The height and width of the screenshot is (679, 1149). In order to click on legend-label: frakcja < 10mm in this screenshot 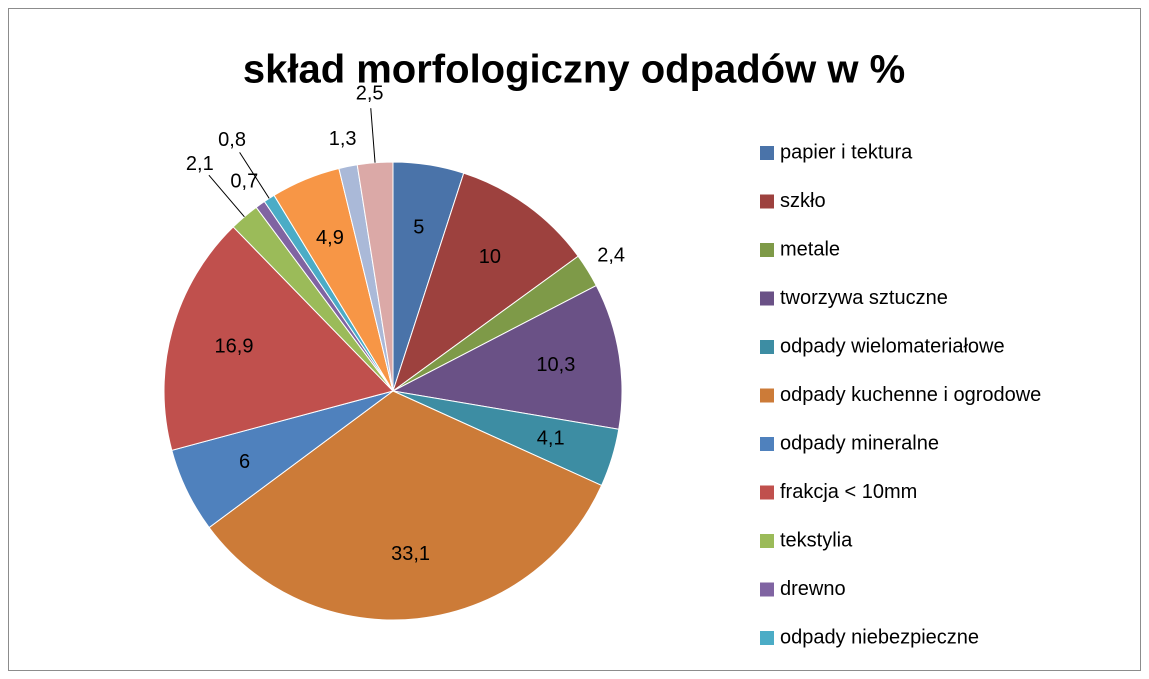, I will do `click(848, 492)`.